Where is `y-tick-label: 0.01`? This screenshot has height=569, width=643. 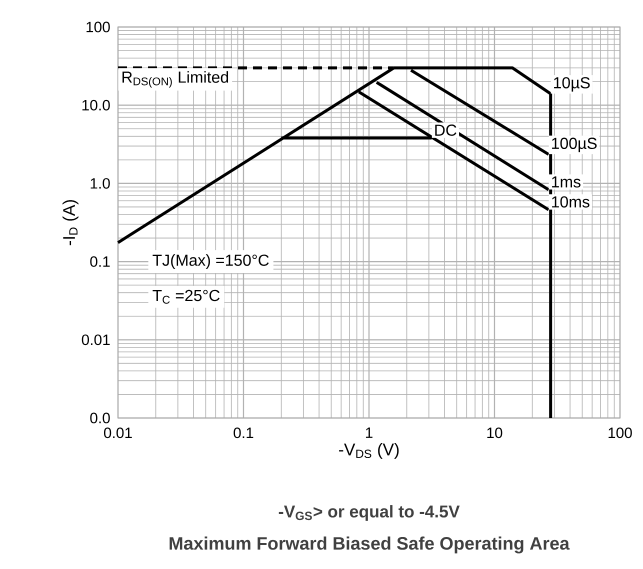 y-tick-label: 0.01 is located at coordinates (96, 340).